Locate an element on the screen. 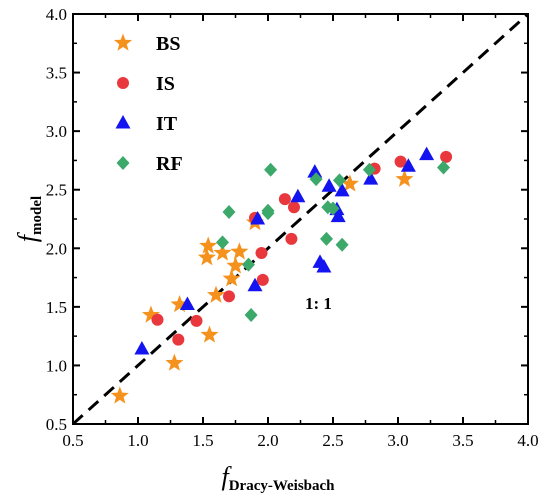 The height and width of the screenshot is (498, 550). y-tick-label: 3.0 is located at coordinates (56, 131).